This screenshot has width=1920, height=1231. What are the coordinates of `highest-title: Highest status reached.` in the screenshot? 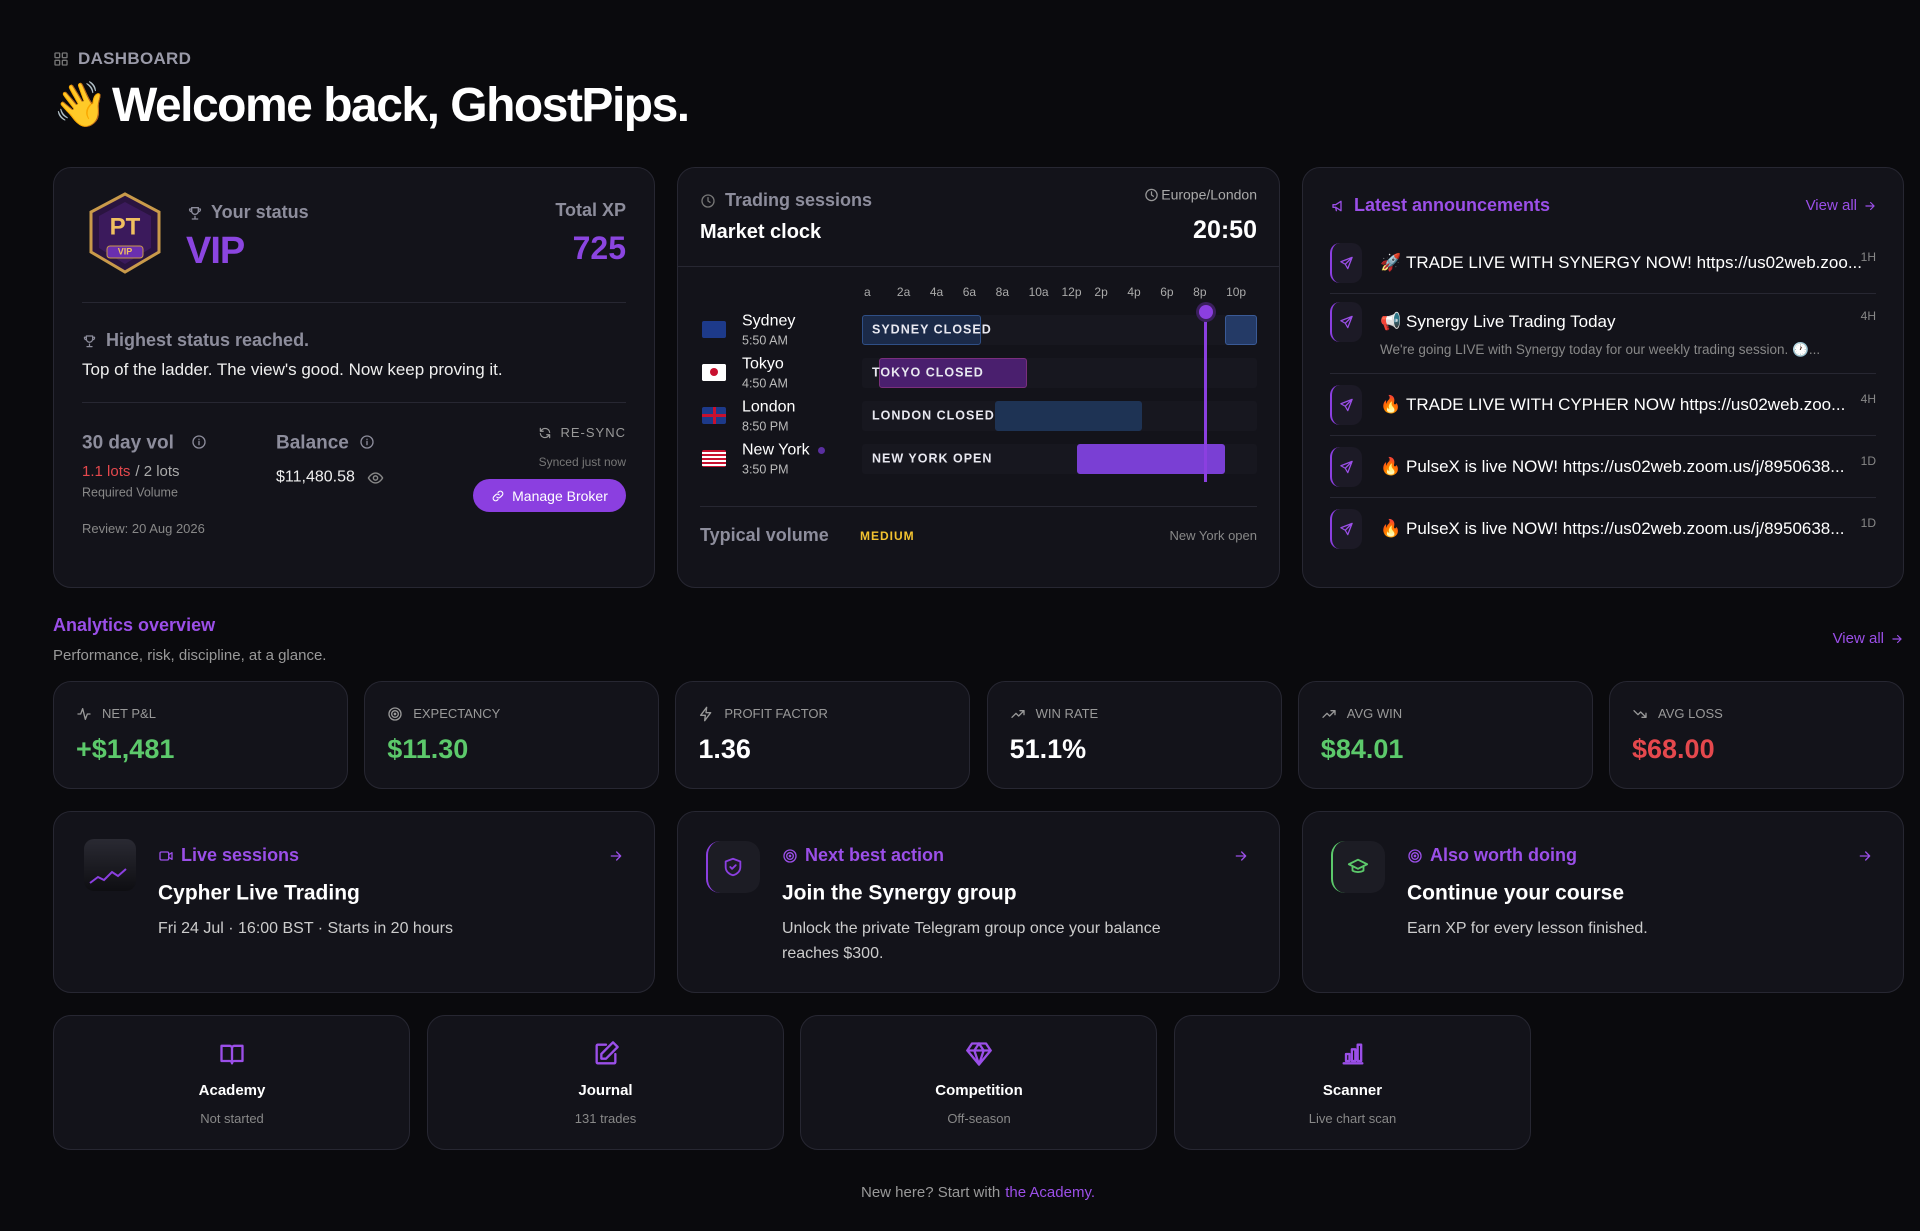 It's located at (208, 340).